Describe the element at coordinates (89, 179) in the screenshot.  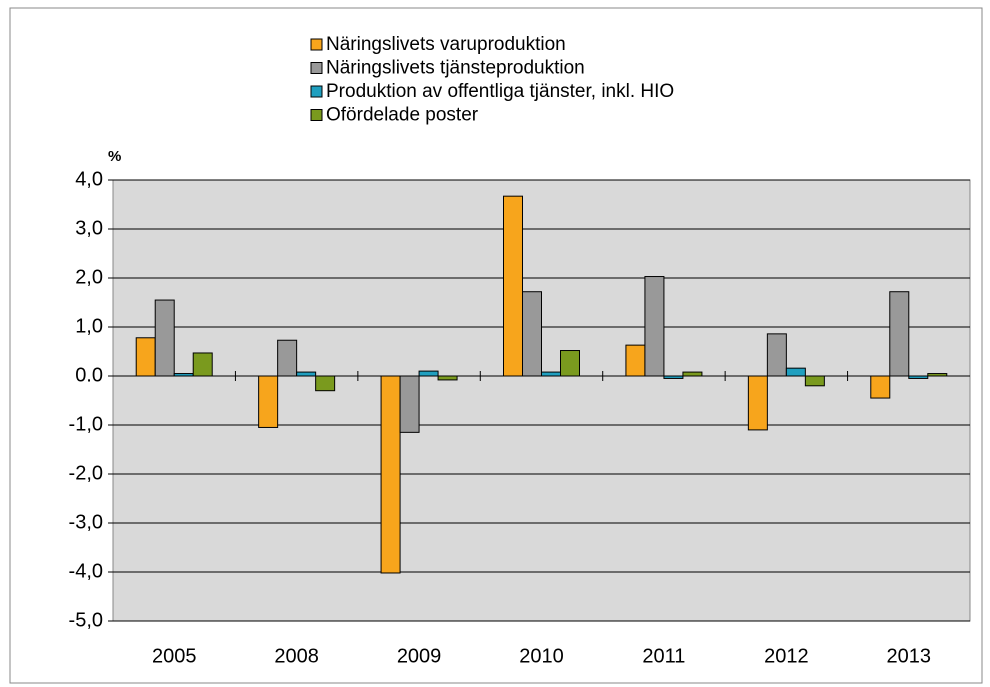
I see `y-tick-label: 4,0` at that location.